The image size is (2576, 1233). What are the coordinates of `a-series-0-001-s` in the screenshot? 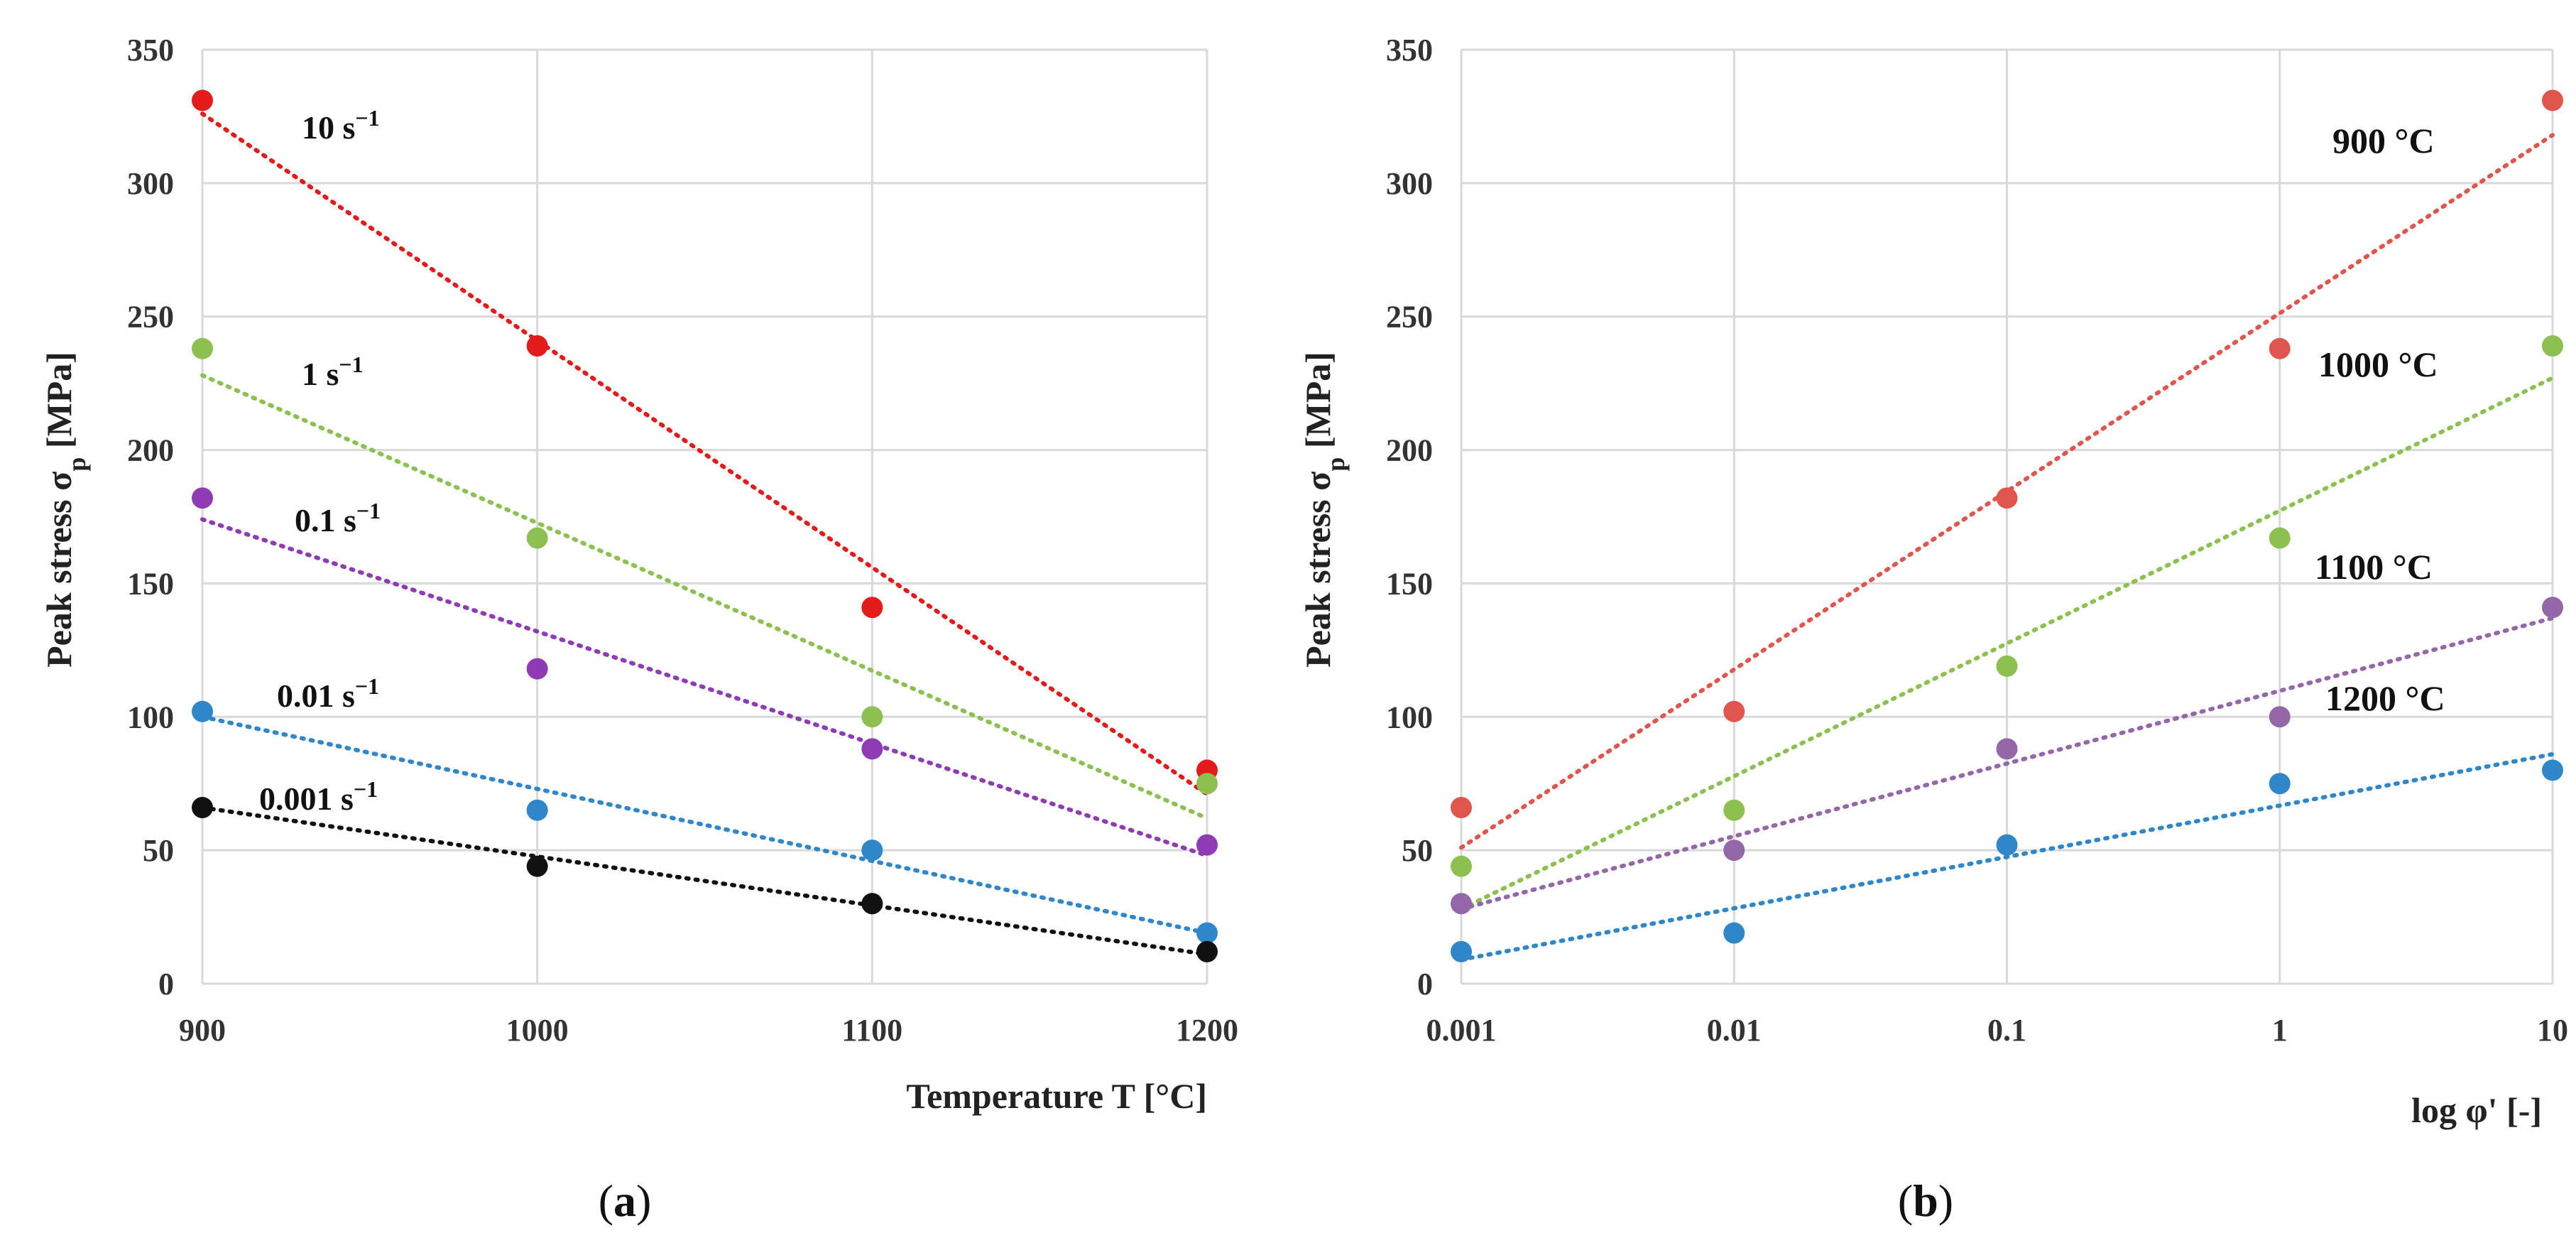 It's located at (705, 879).